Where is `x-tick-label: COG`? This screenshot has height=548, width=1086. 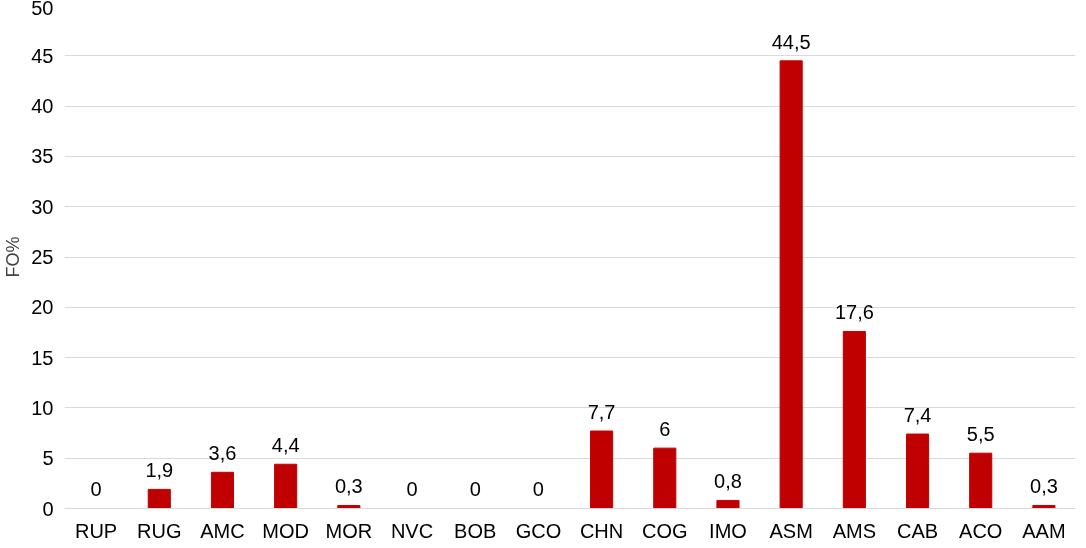 x-tick-label: COG is located at coordinates (665, 530).